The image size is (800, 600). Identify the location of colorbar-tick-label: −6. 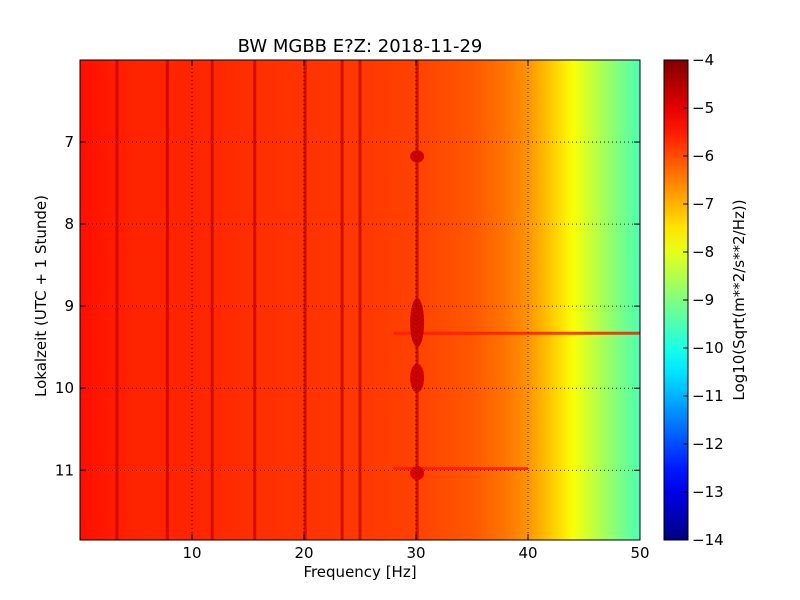
(703, 156).